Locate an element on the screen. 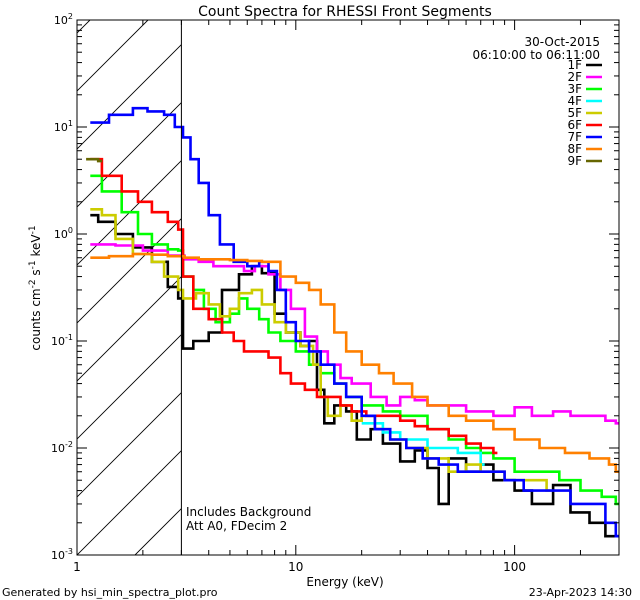 The height and width of the screenshot is (600, 640). legend-label-5F: 5F is located at coordinates (574, 113).